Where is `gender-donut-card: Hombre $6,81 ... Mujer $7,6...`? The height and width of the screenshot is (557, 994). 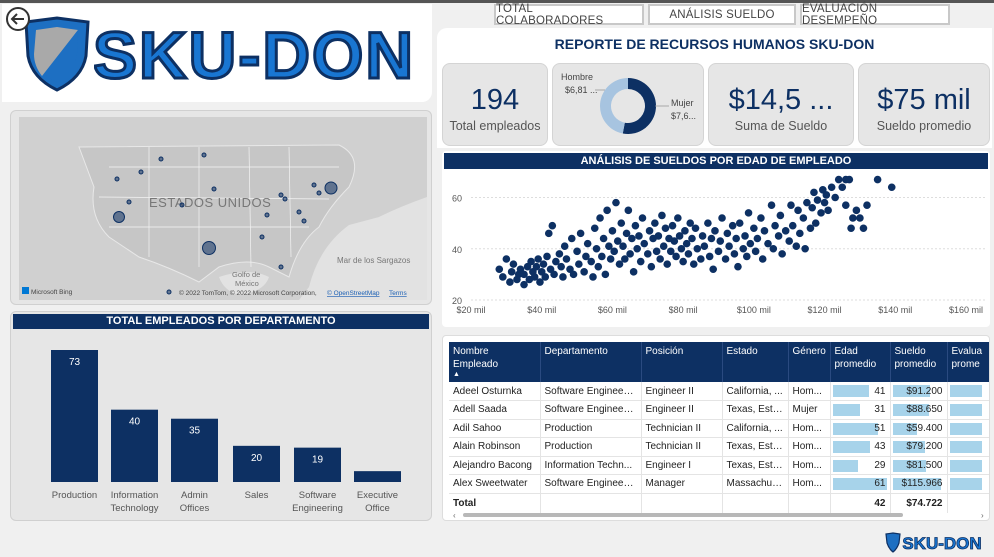 gender-donut-card: Hombre $6,81 ... Mujer $7,6... is located at coordinates (628, 104).